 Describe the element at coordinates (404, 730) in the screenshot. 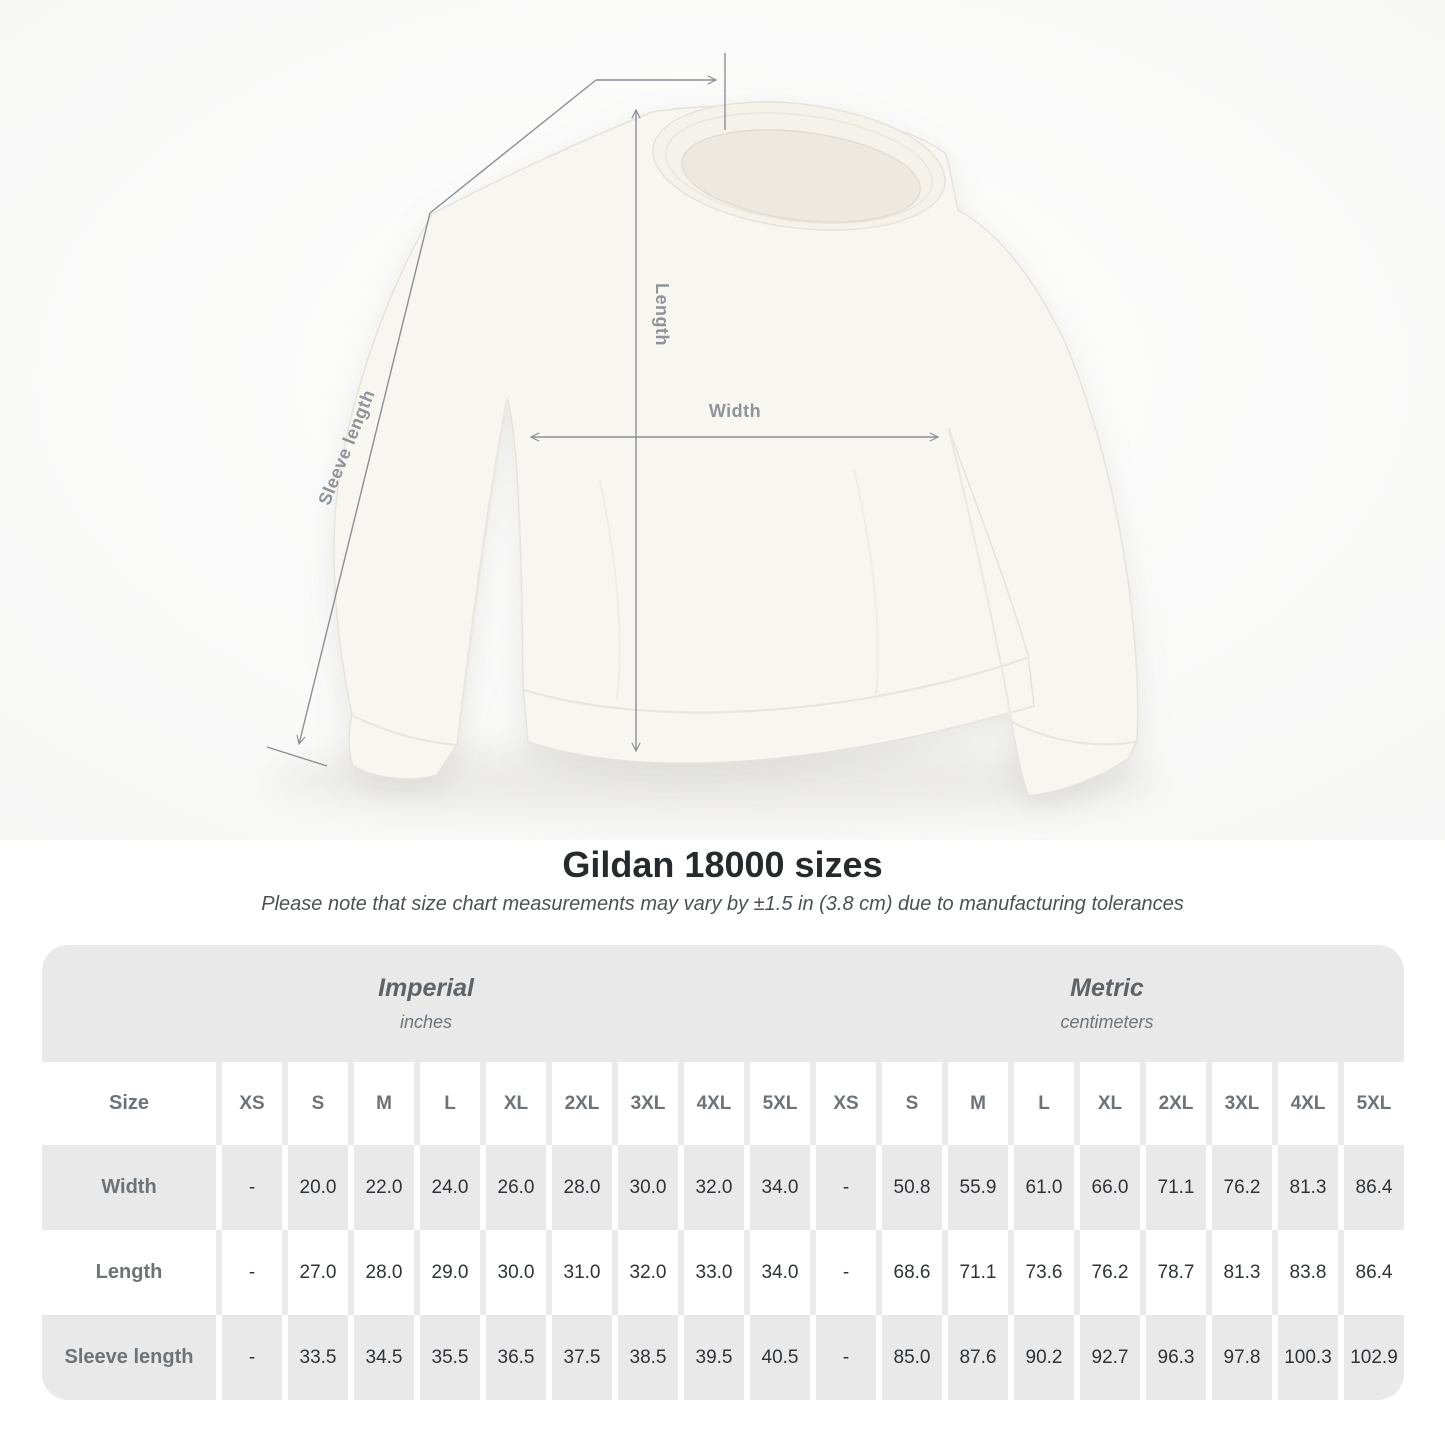

I see `left-cuff-seam` at that location.